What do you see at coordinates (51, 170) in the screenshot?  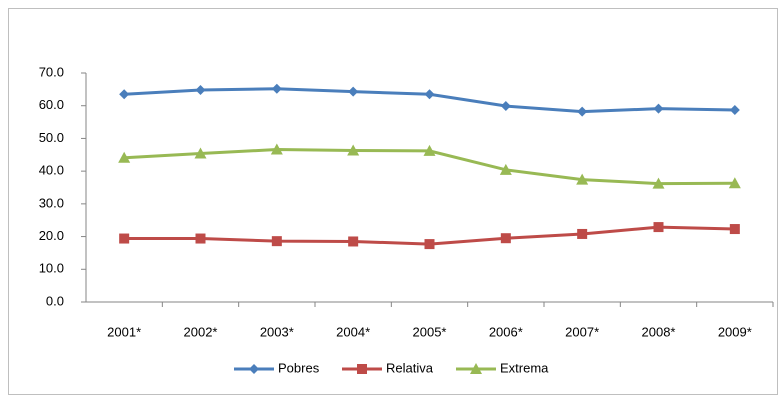 I see `y-tick-label: 40.0` at bounding box center [51, 170].